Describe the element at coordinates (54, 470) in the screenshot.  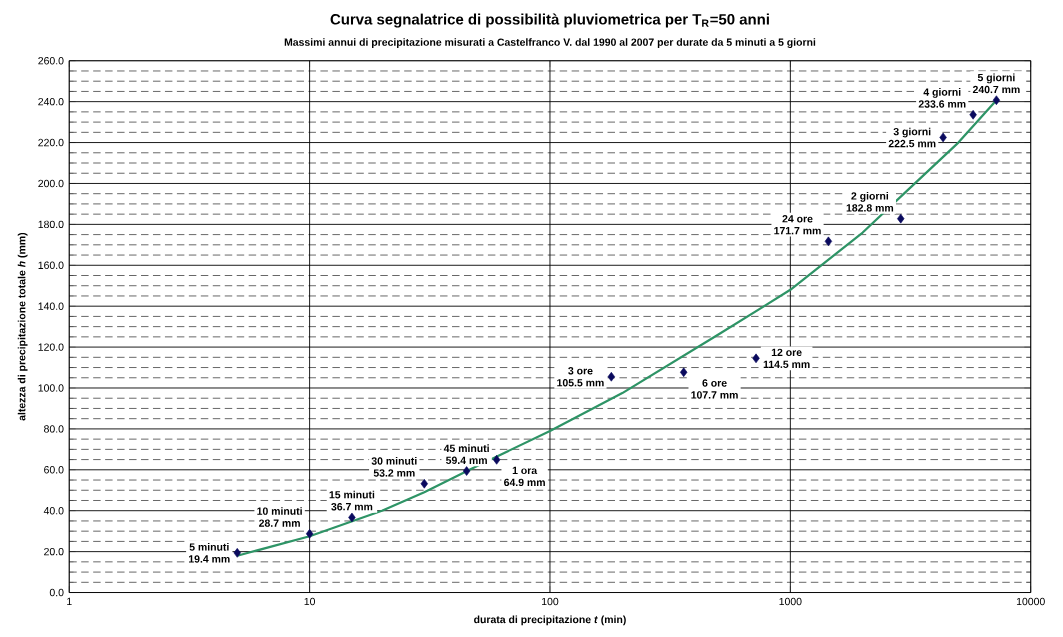
I see `y-tick-label: 60.0` at that location.